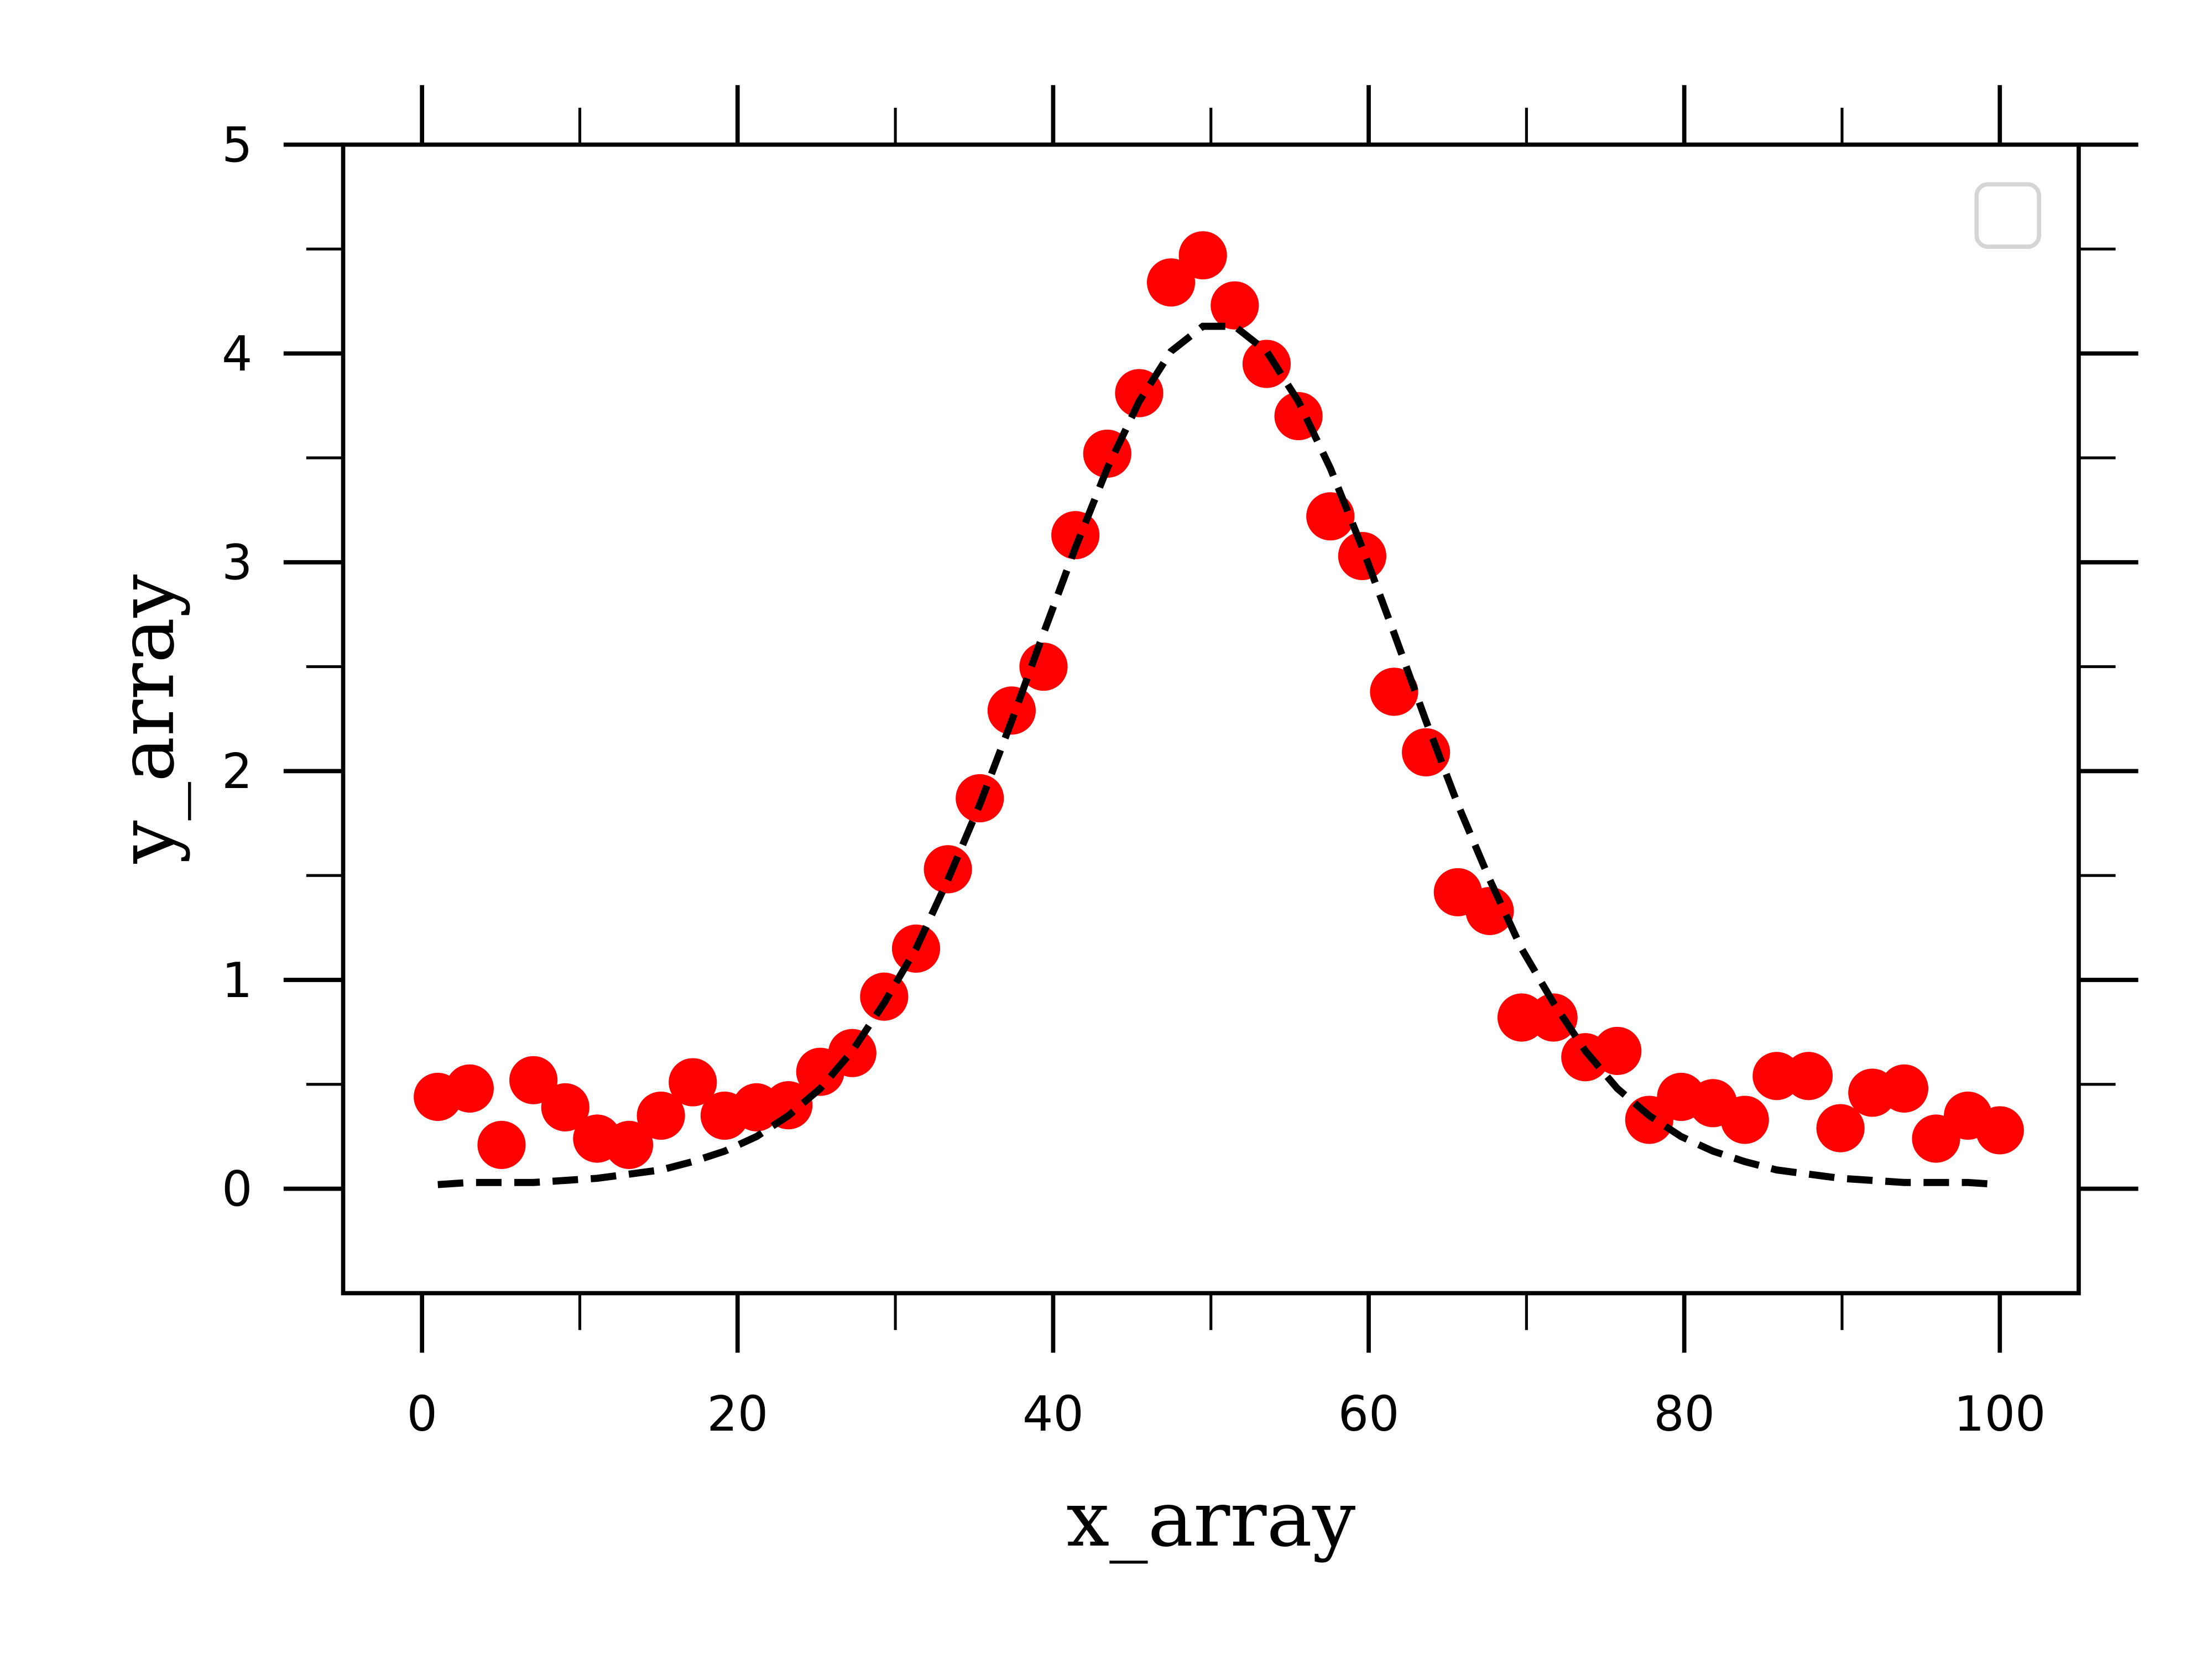 The width and height of the screenshot is (2212, 1659). What do you see at coordinates (237, 772) in the screenshot?
I see `y-tick-label: 2` at bounding box center [237, 772].